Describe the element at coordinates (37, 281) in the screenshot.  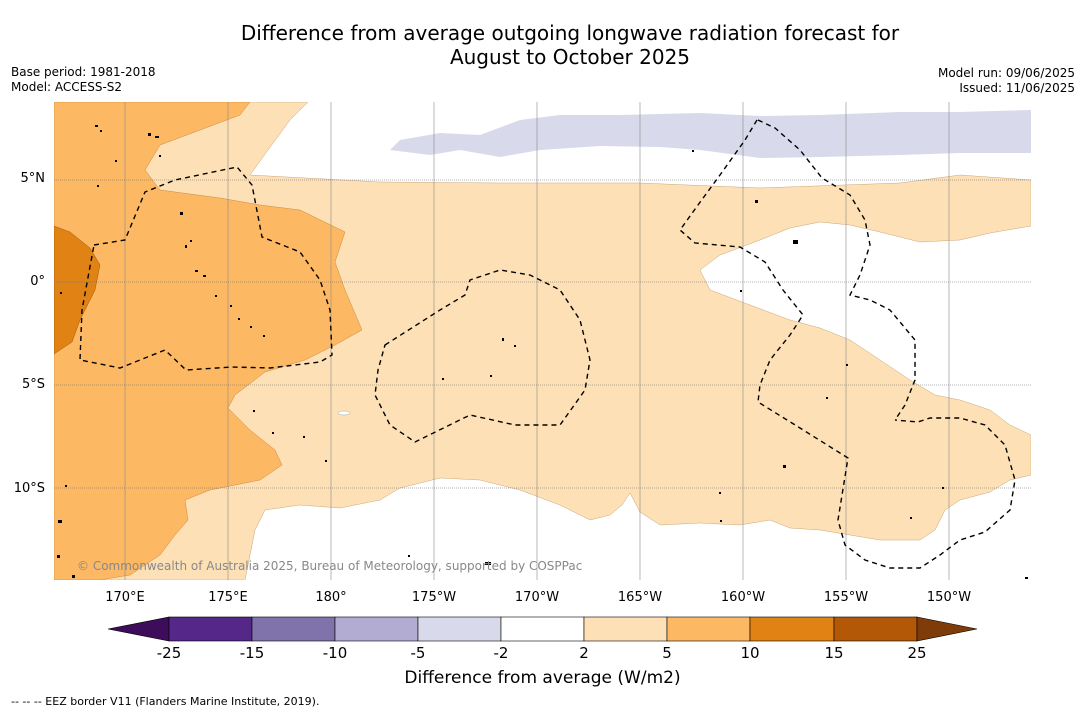
I see `lat-label-0: 0°` at that location.